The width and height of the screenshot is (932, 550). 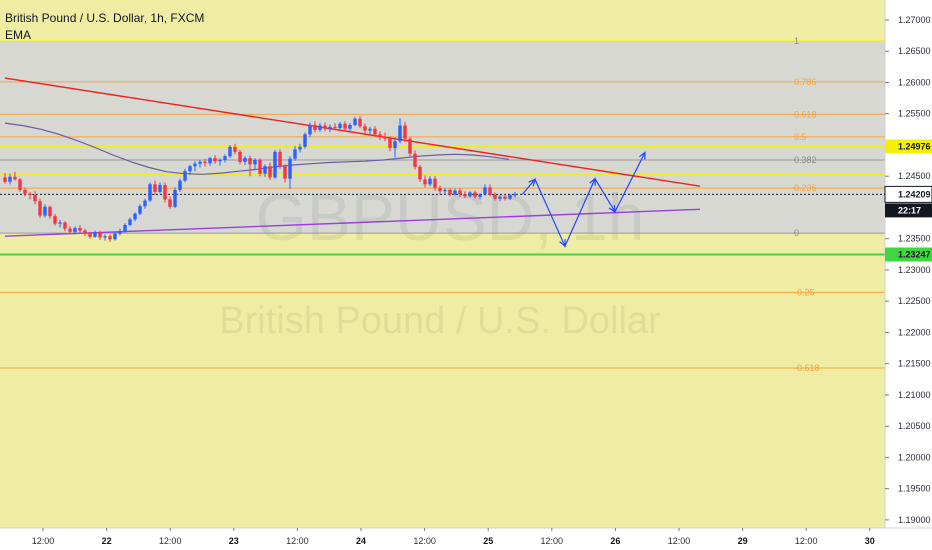 What do you see at coordinates (908, 275) in the screenshot?
I see `price-axis` at bounding box center [908, 275].